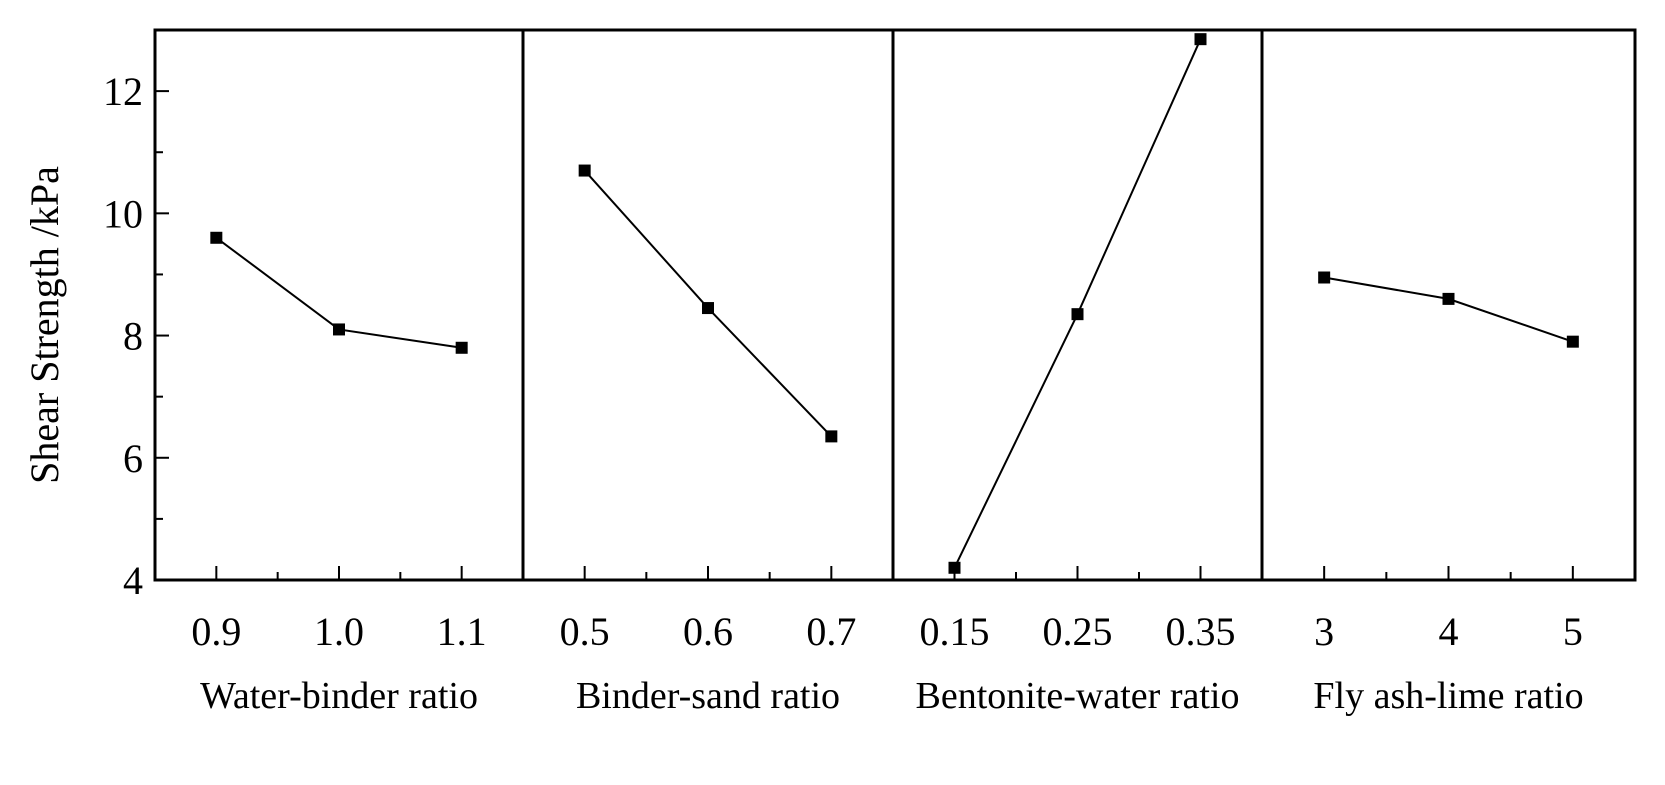 The height and width of the screenshot is (785, 1665). Describe the element at coordinates (708, 631) in the screenshot. I see `x-tick-label: 0.6` at that location.